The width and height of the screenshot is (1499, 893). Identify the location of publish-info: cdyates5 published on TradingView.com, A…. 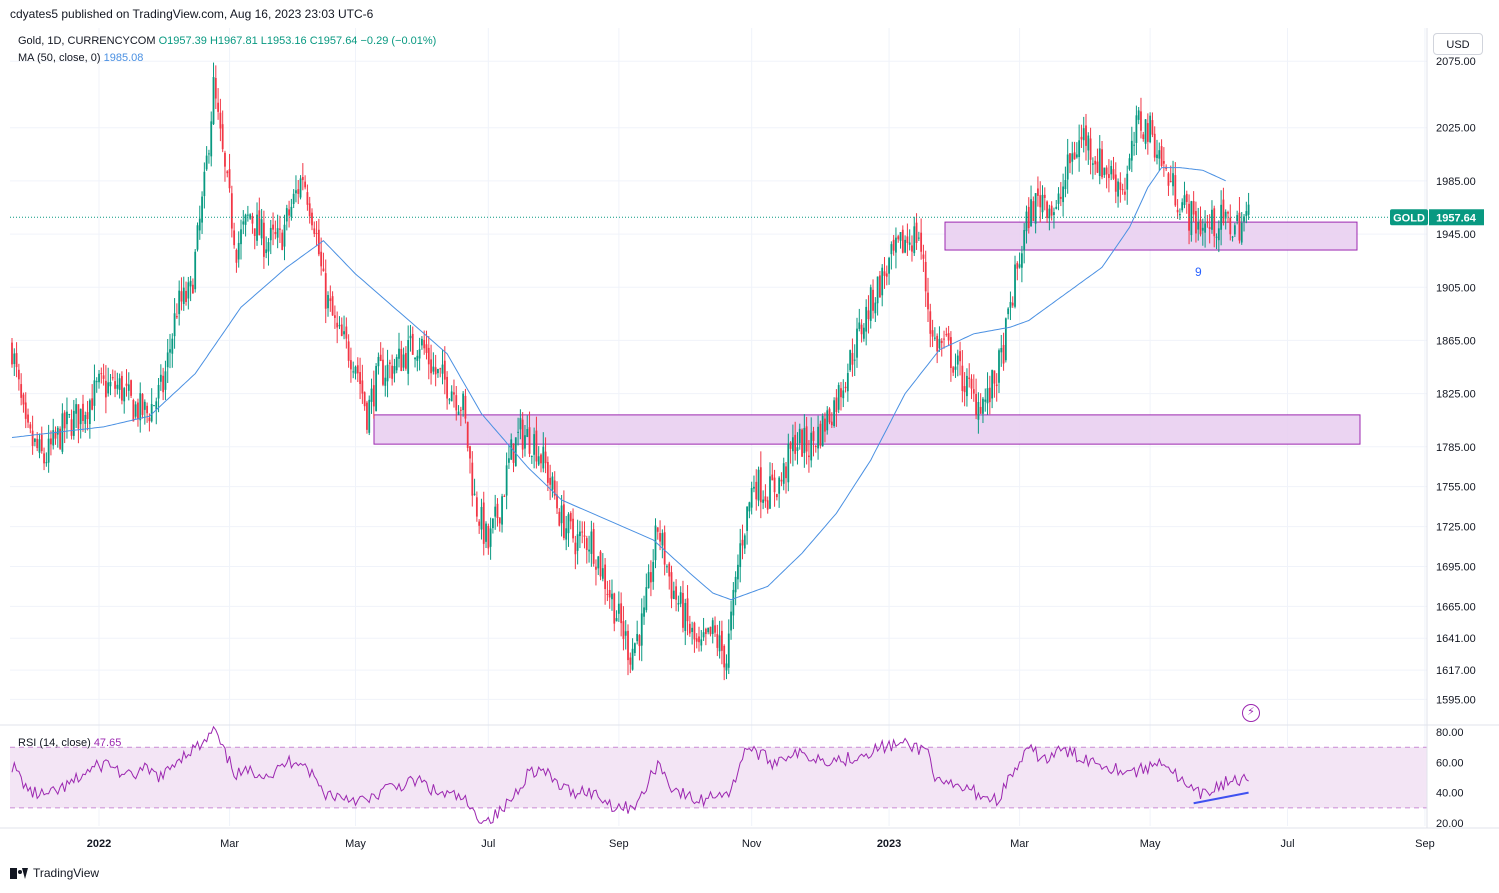
(192, 14).